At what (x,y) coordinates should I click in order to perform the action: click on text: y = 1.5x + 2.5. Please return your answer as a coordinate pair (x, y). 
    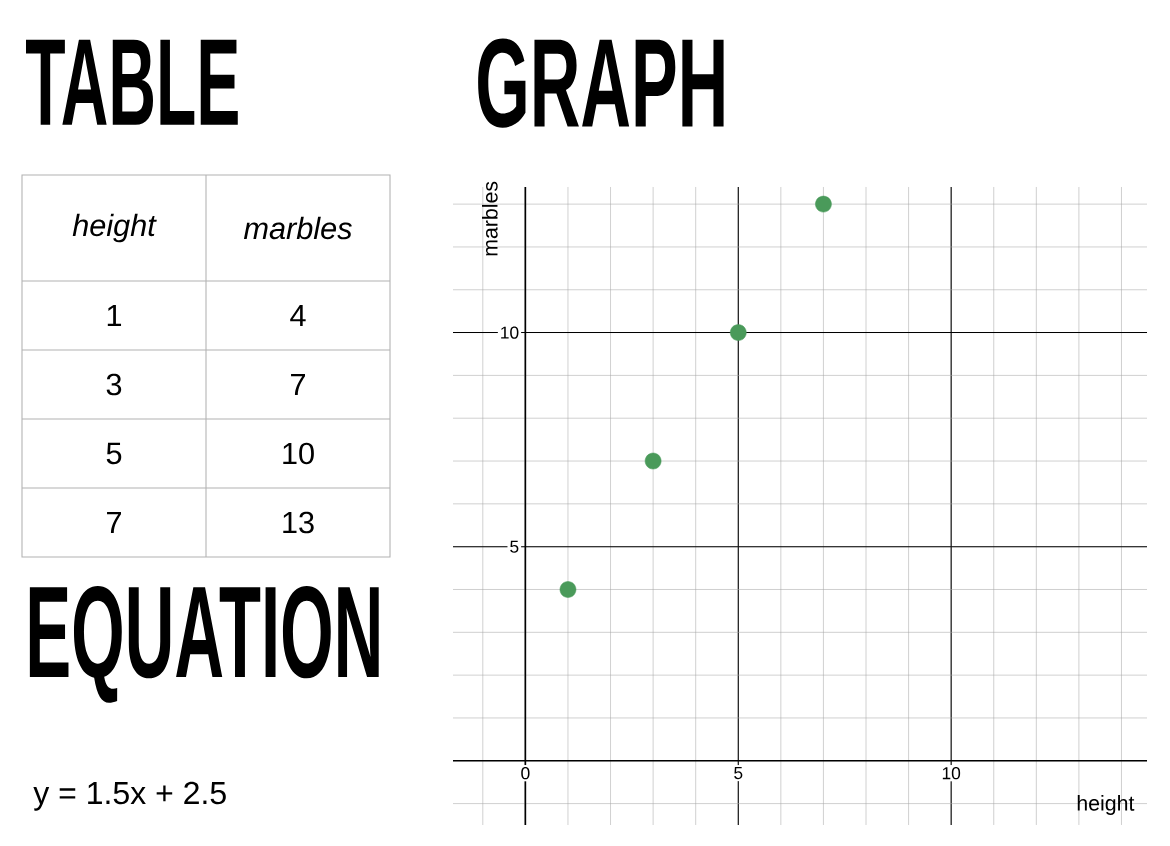
    Looking at the image, I should click on (129, 796).